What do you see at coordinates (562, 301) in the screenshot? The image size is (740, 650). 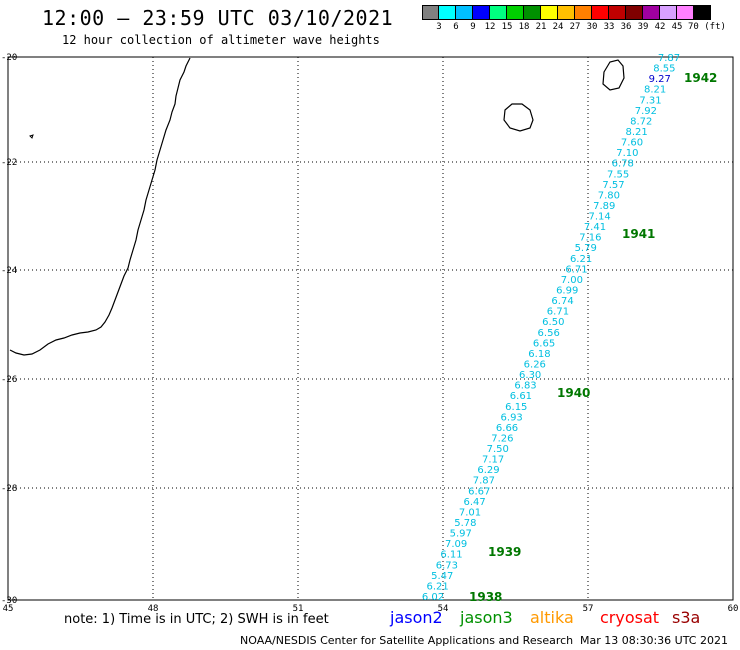 I see `wave-height-value: 6.74` at bounding box center [562, 301].